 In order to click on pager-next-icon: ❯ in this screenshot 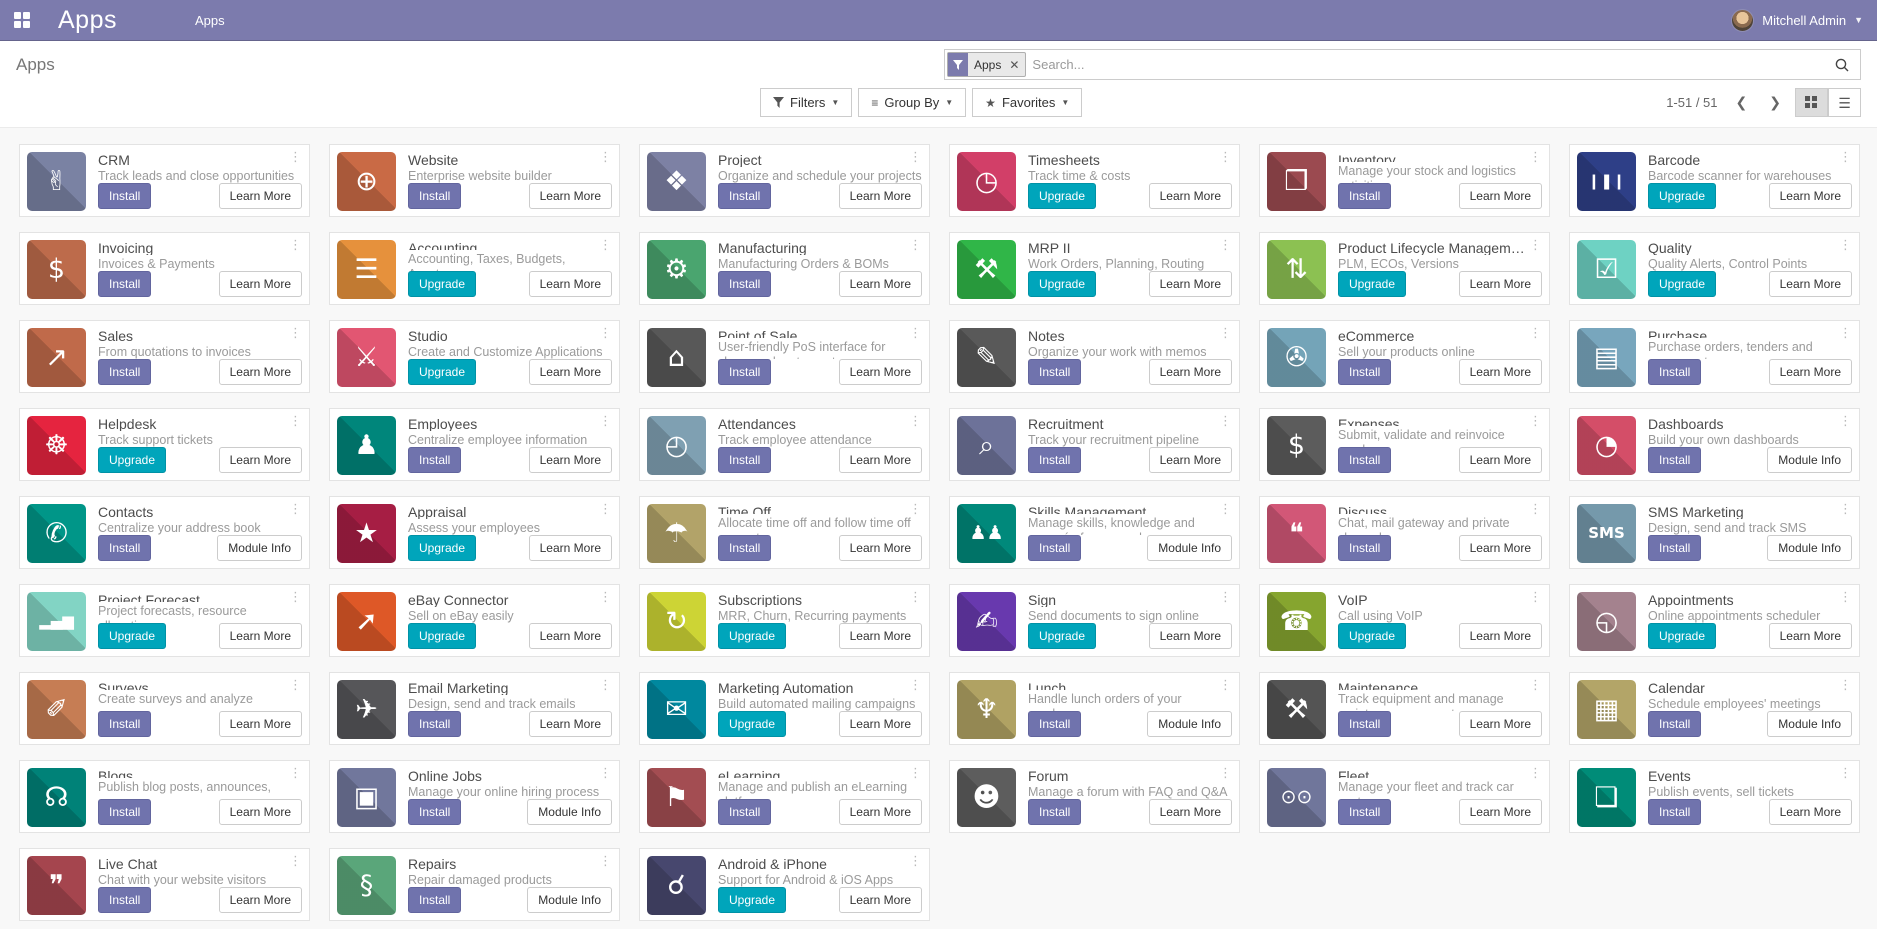, I will do `click(1775, 102)`.